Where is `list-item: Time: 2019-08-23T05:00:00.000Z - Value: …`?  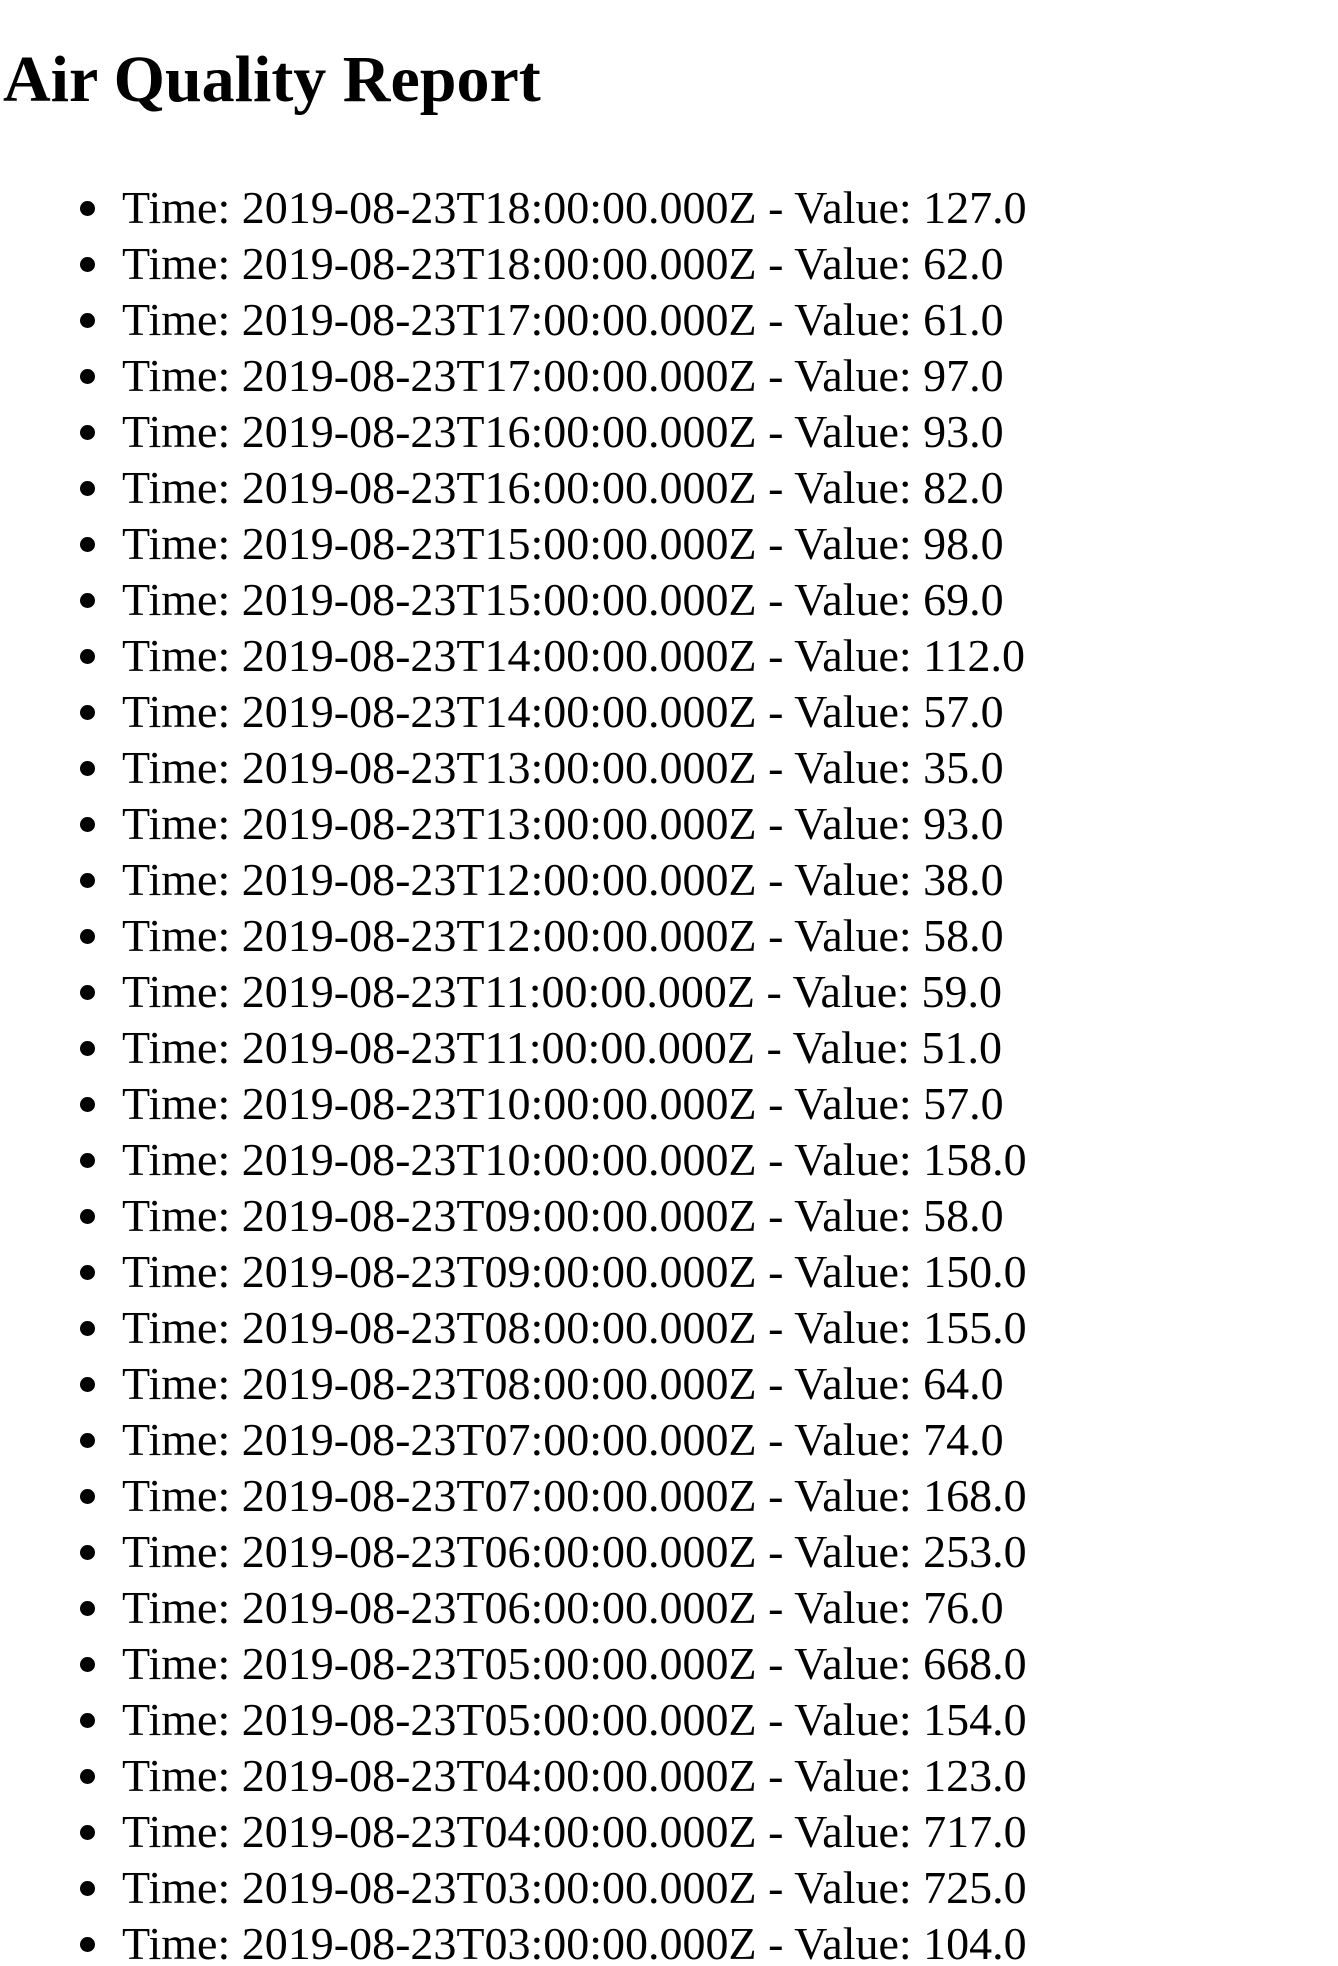
list-item: Time: 2019-08-23T05:00:00.000Z - Value: … is located at coordinates (513, 1720).